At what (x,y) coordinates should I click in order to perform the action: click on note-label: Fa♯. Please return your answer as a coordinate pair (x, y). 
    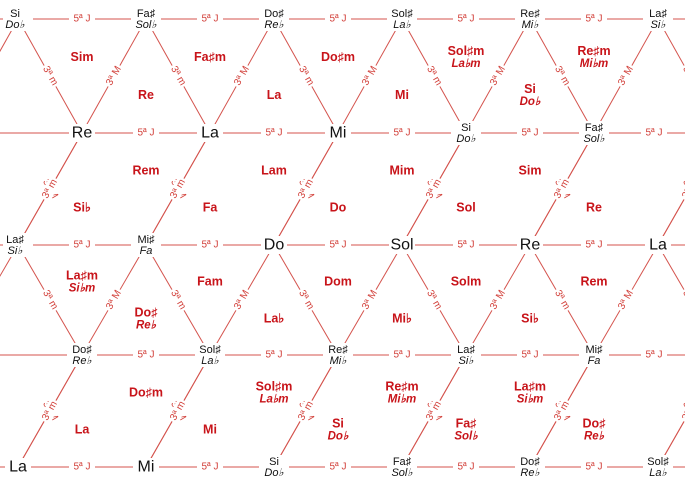
    Looking at the image, I should click on (146, 14).